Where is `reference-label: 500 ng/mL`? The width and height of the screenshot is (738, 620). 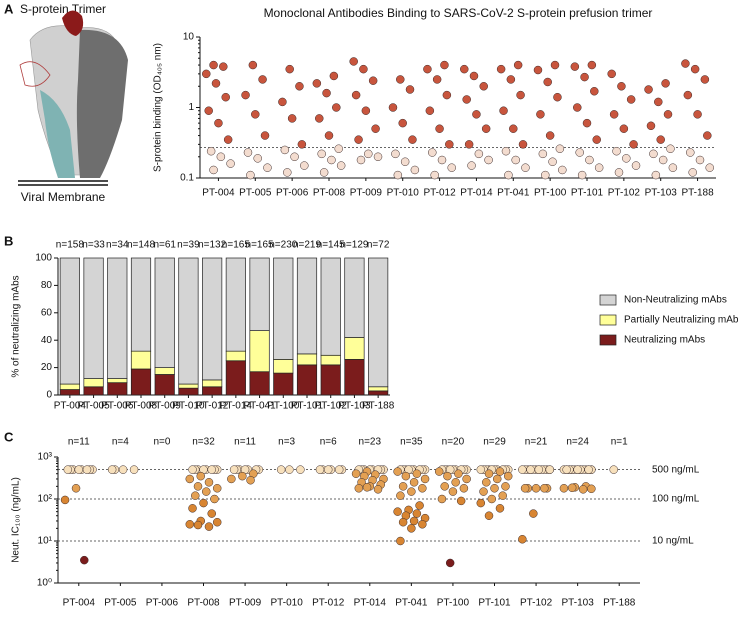 reference-label: 500 ng/mL is located at coordinates (676, 469).